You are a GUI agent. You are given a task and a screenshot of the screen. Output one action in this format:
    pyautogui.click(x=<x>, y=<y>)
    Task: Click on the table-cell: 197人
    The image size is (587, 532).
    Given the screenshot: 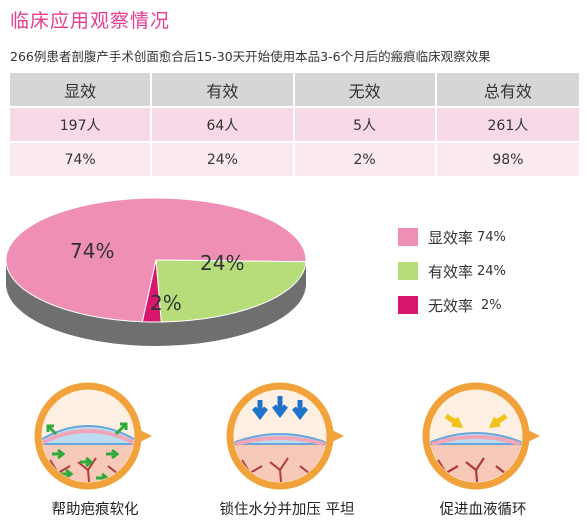 What is the action you would take?
    pyautogui.click(x=81, y=125)
    